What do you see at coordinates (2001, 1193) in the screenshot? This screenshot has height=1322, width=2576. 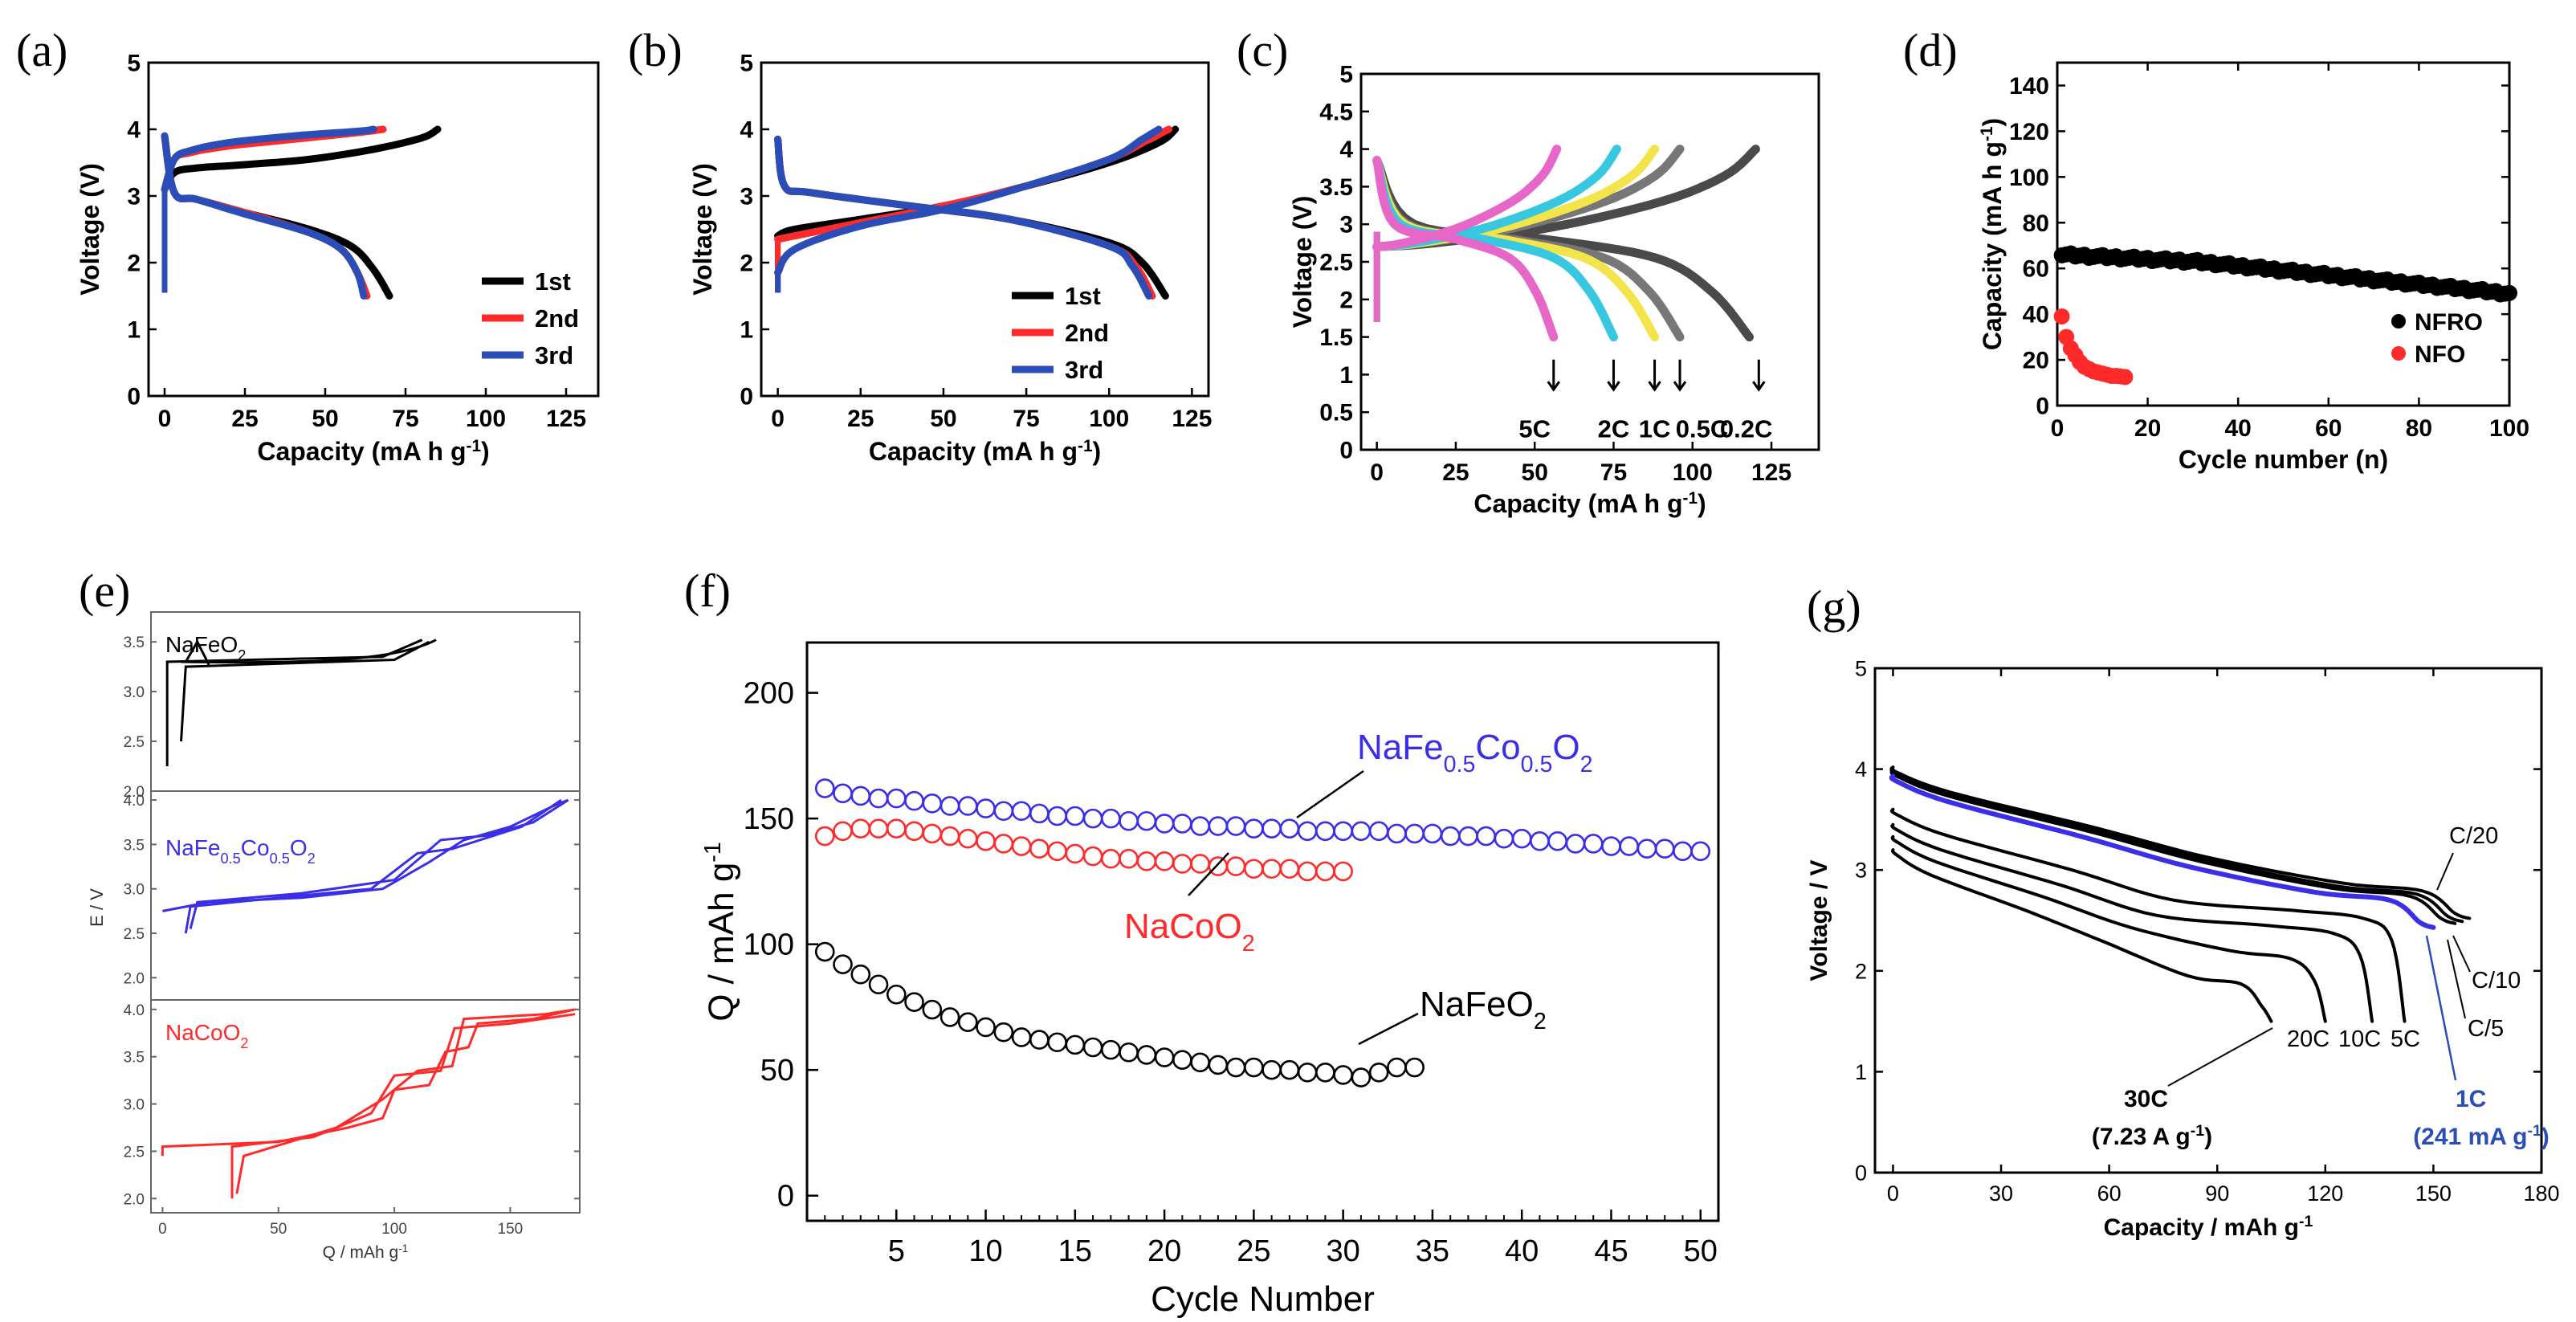 I see `x-tick-label: 30` at bounding box center [2001, 1193].